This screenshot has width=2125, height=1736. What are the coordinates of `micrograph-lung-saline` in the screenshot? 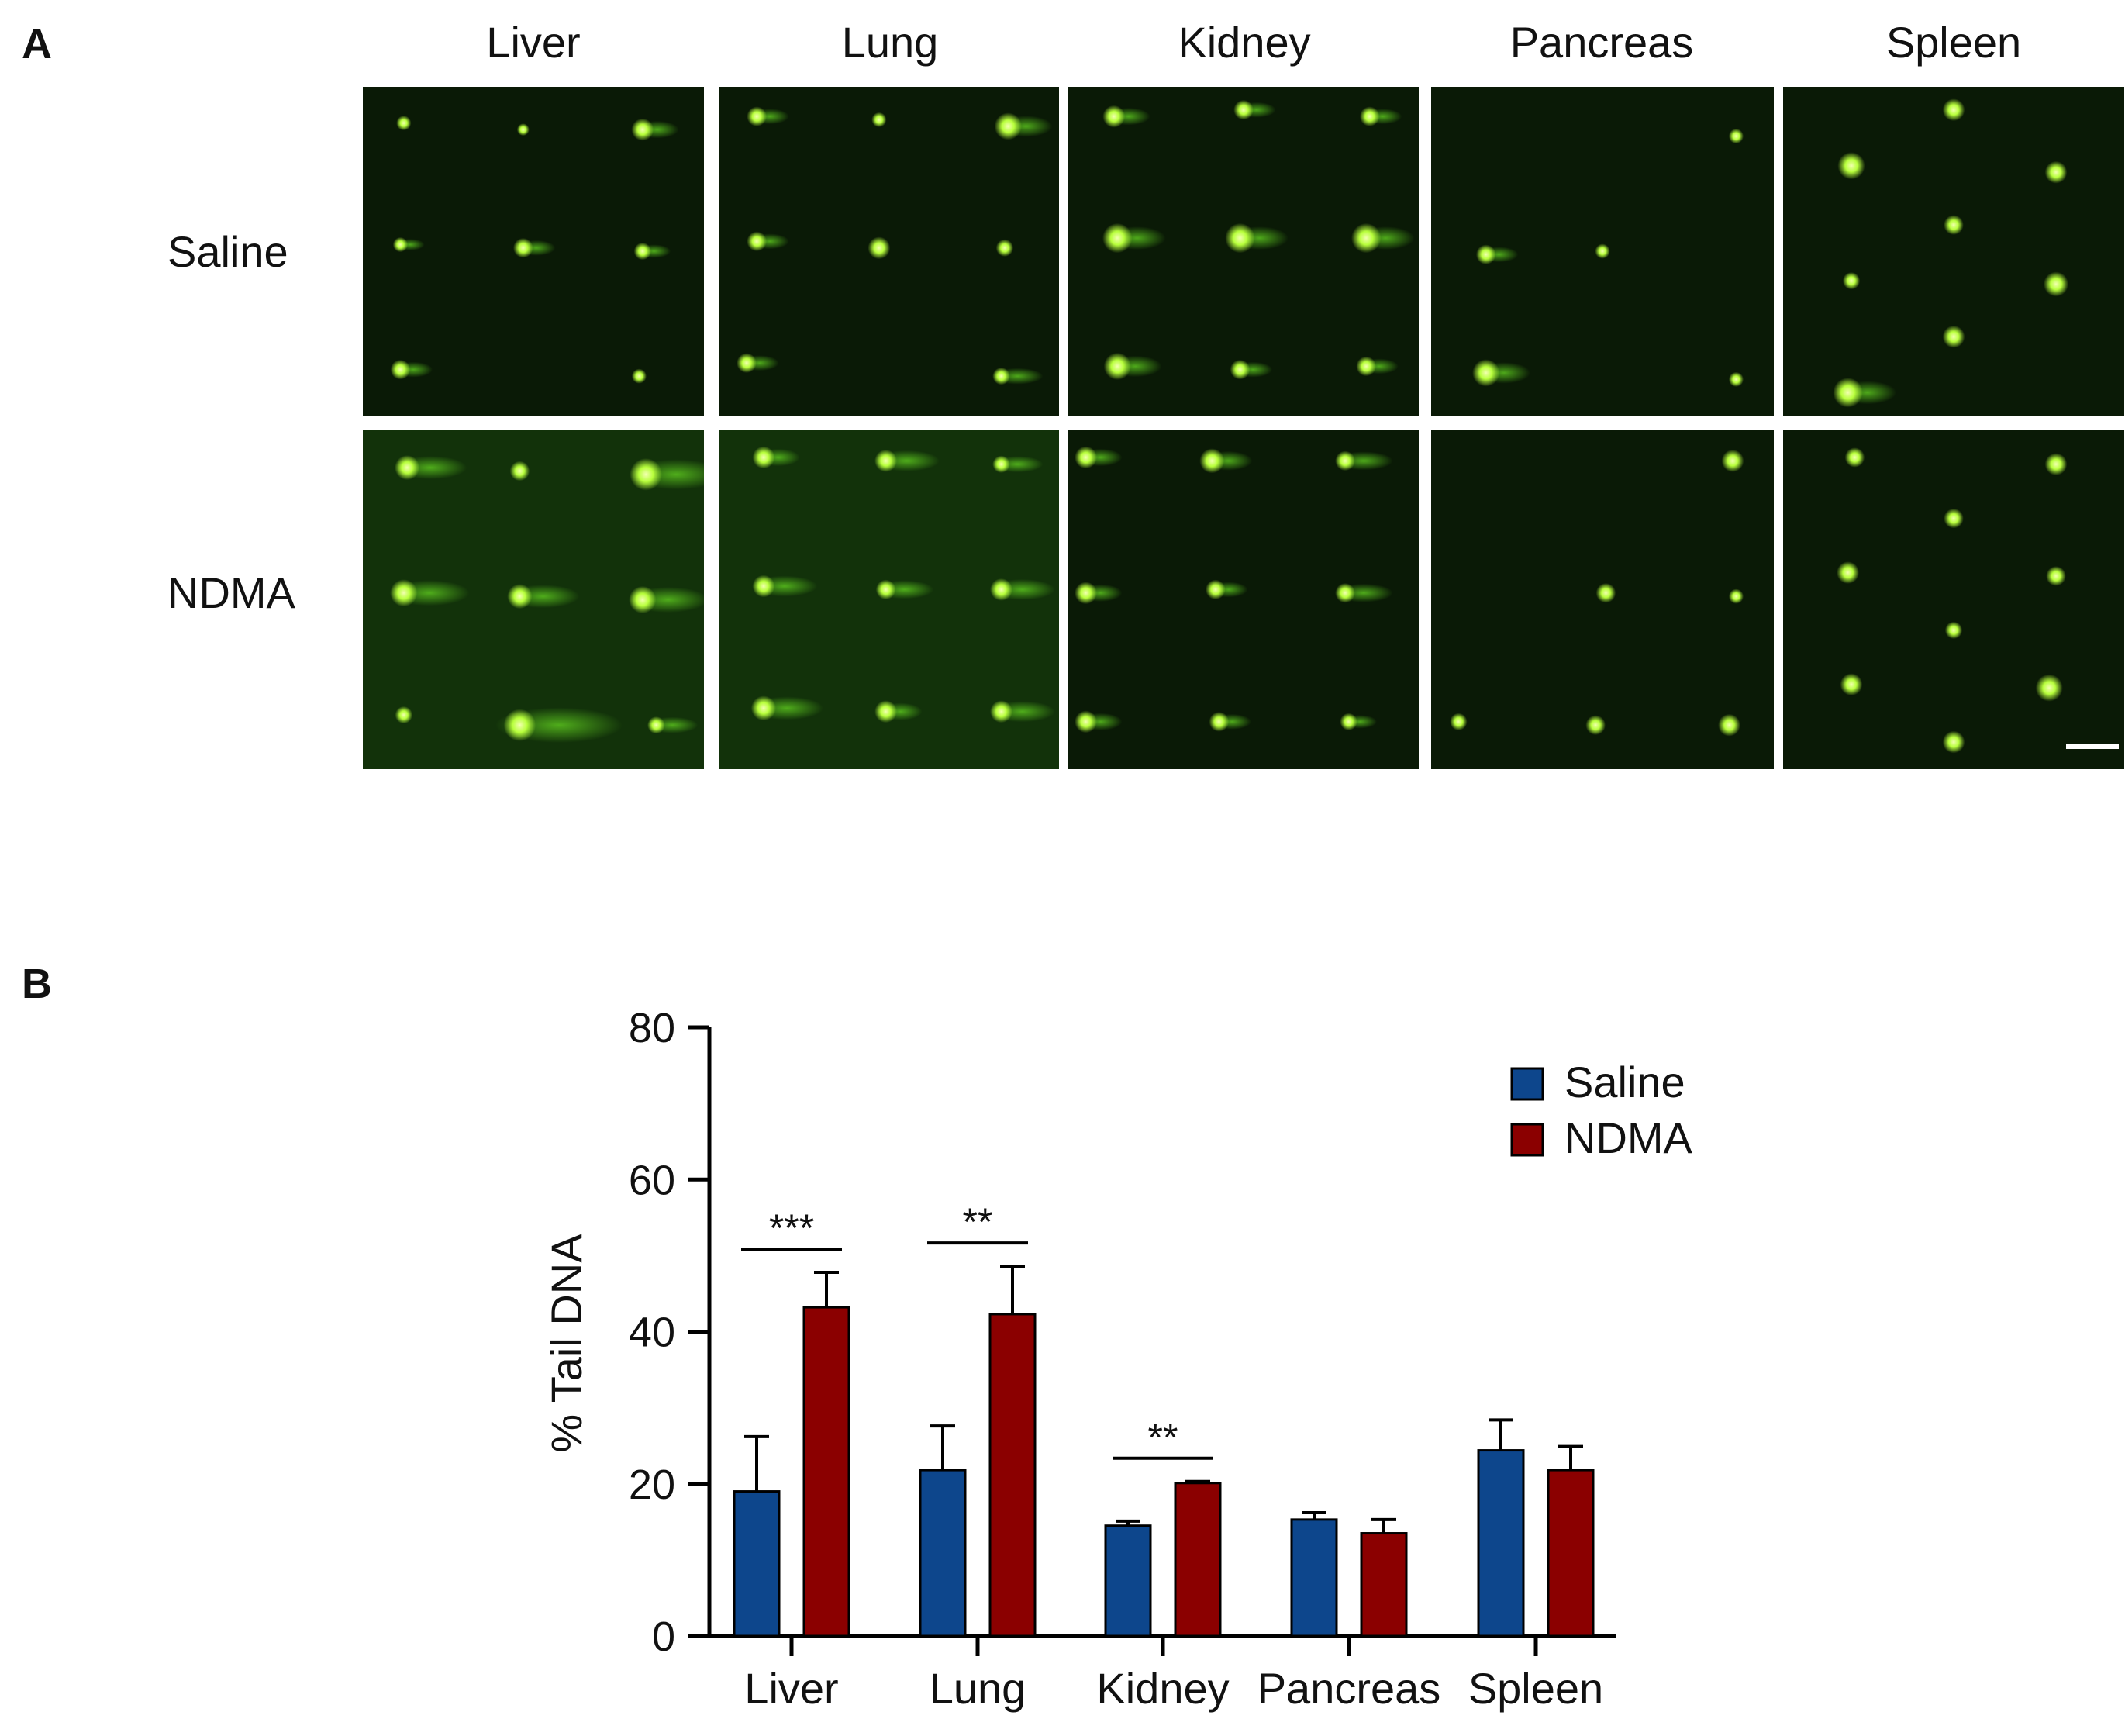 It's located at (889, 252).